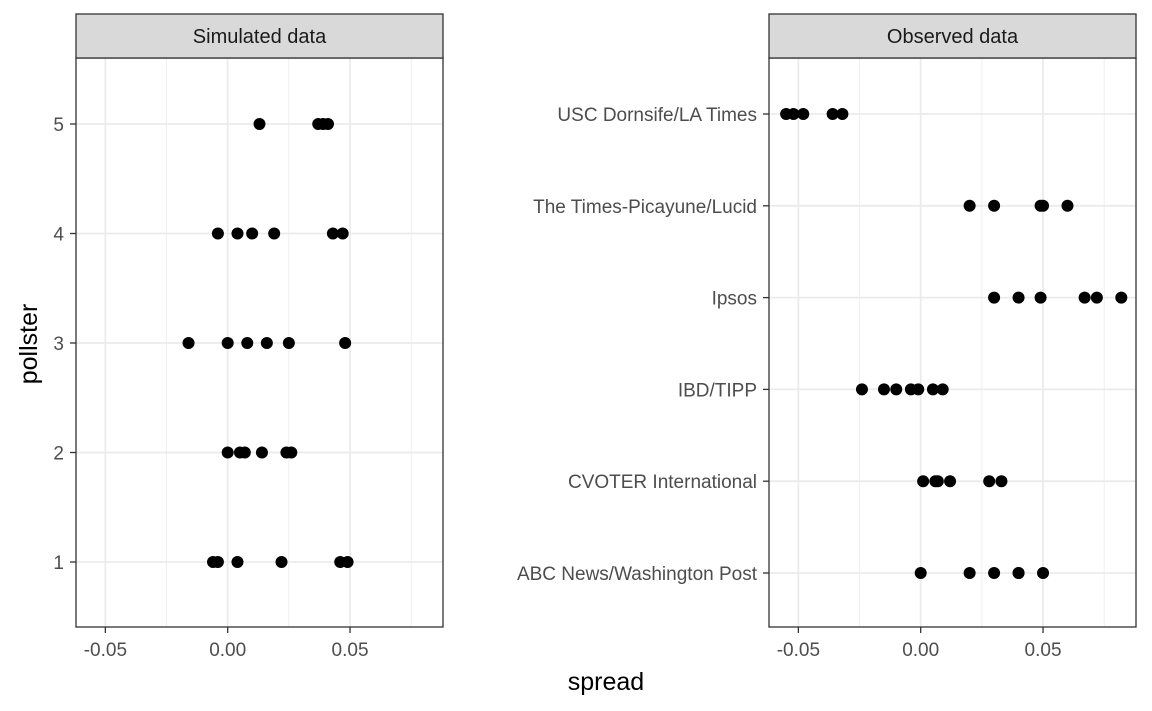 The width and height of the screenshot is (1152, 711). Describe the element at coordinates (29, 344) in the screenshot. I see `y-axis-title: pollster` at that location.